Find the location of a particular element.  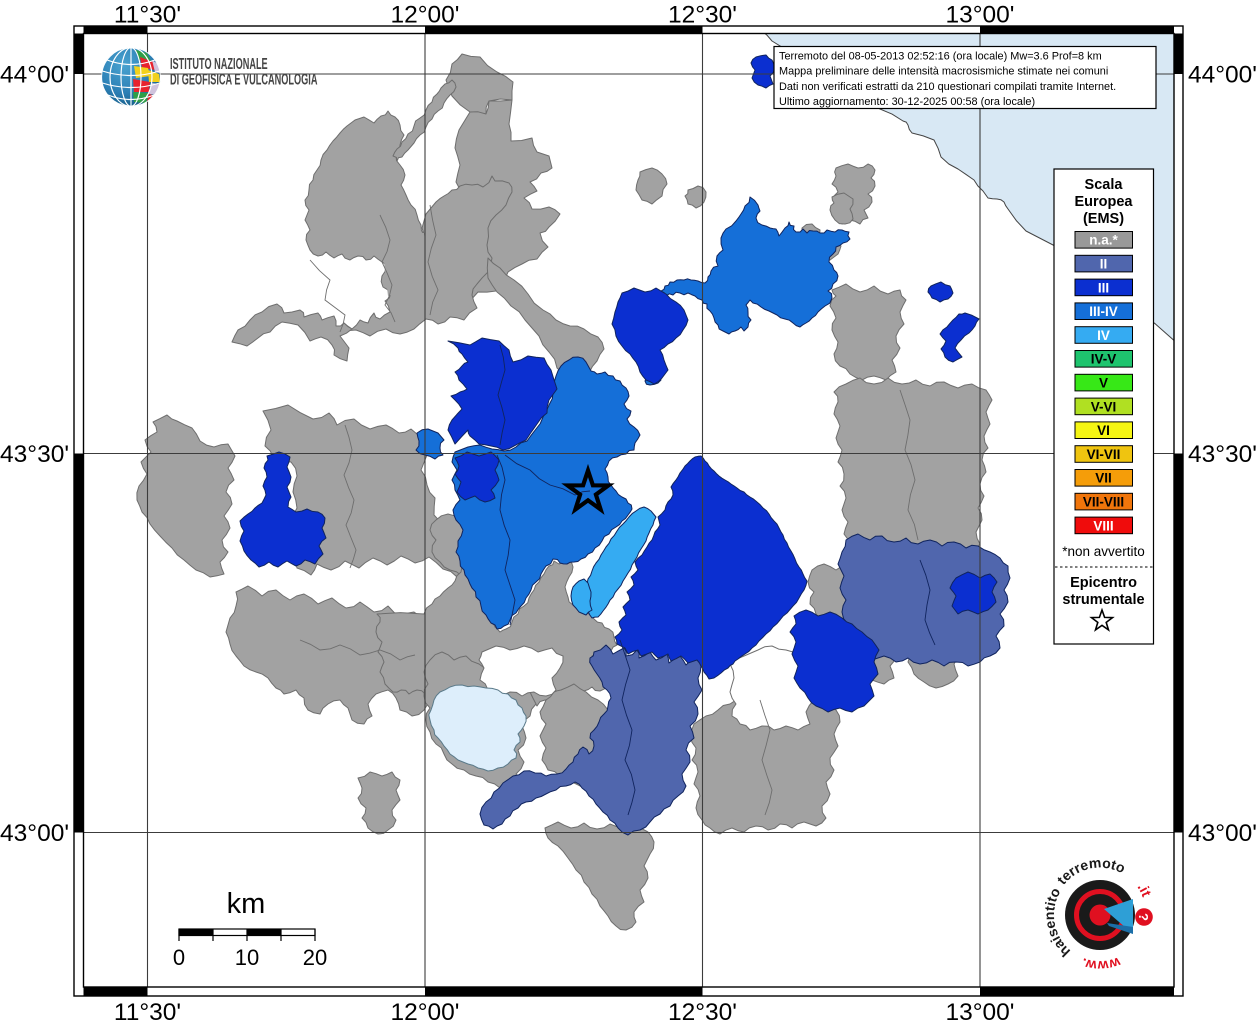

svg-text: 10 is located at coordinates (247, 957).